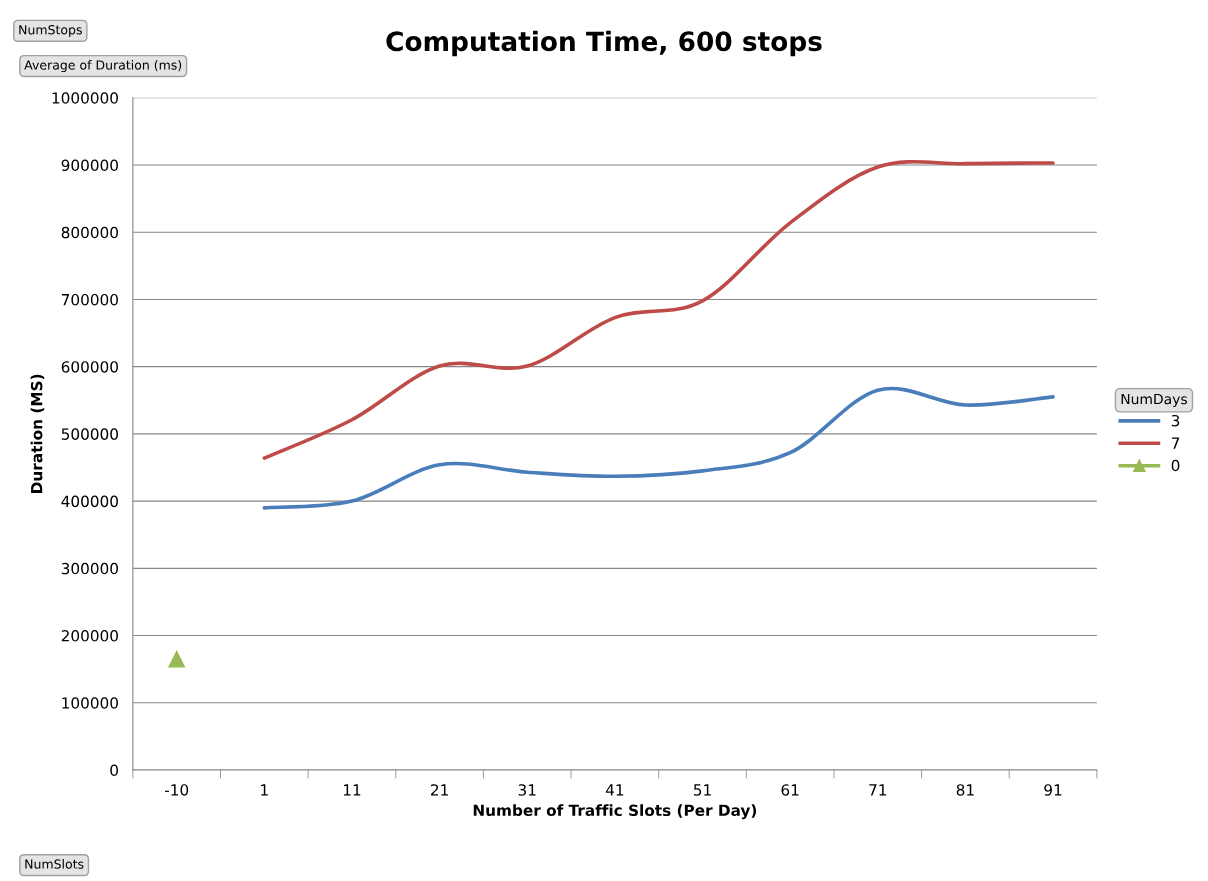 The height and width of the screenshot is (881, 1208). I want to click on x-tick-label: 31, so click(527, 790).